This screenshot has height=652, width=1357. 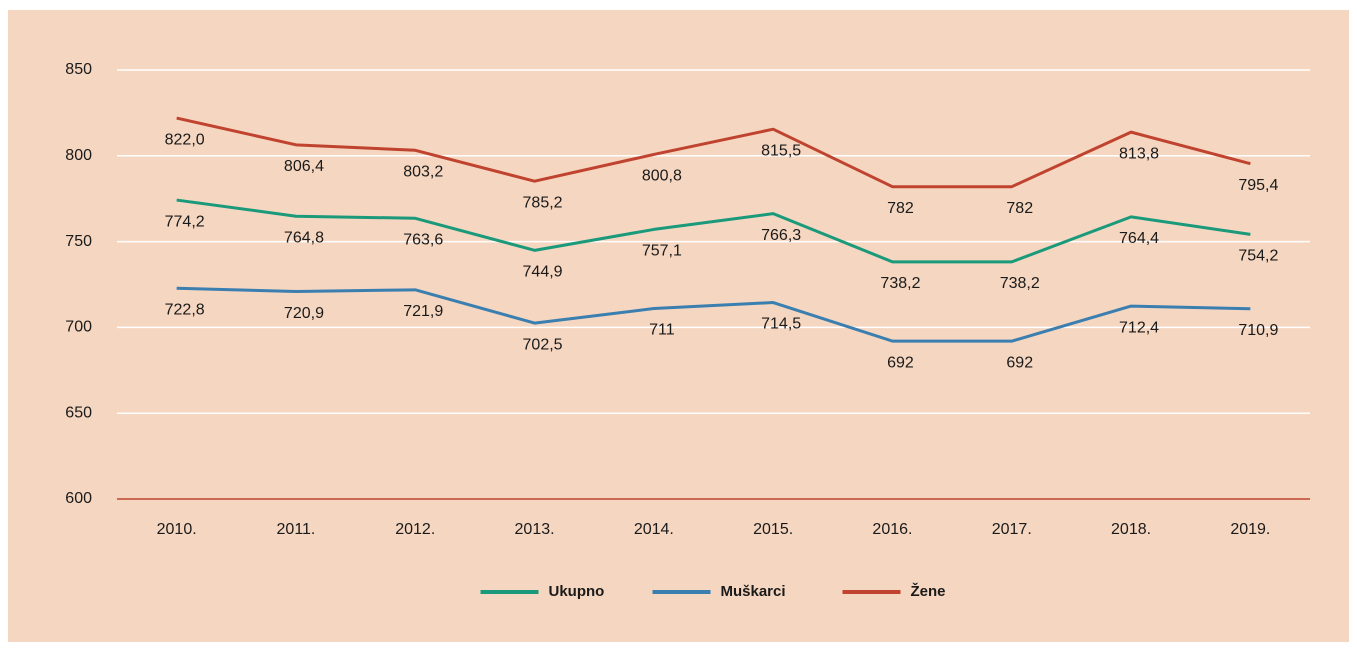 I want to click on data-label: 754,2, so click(x=1258, y=256).